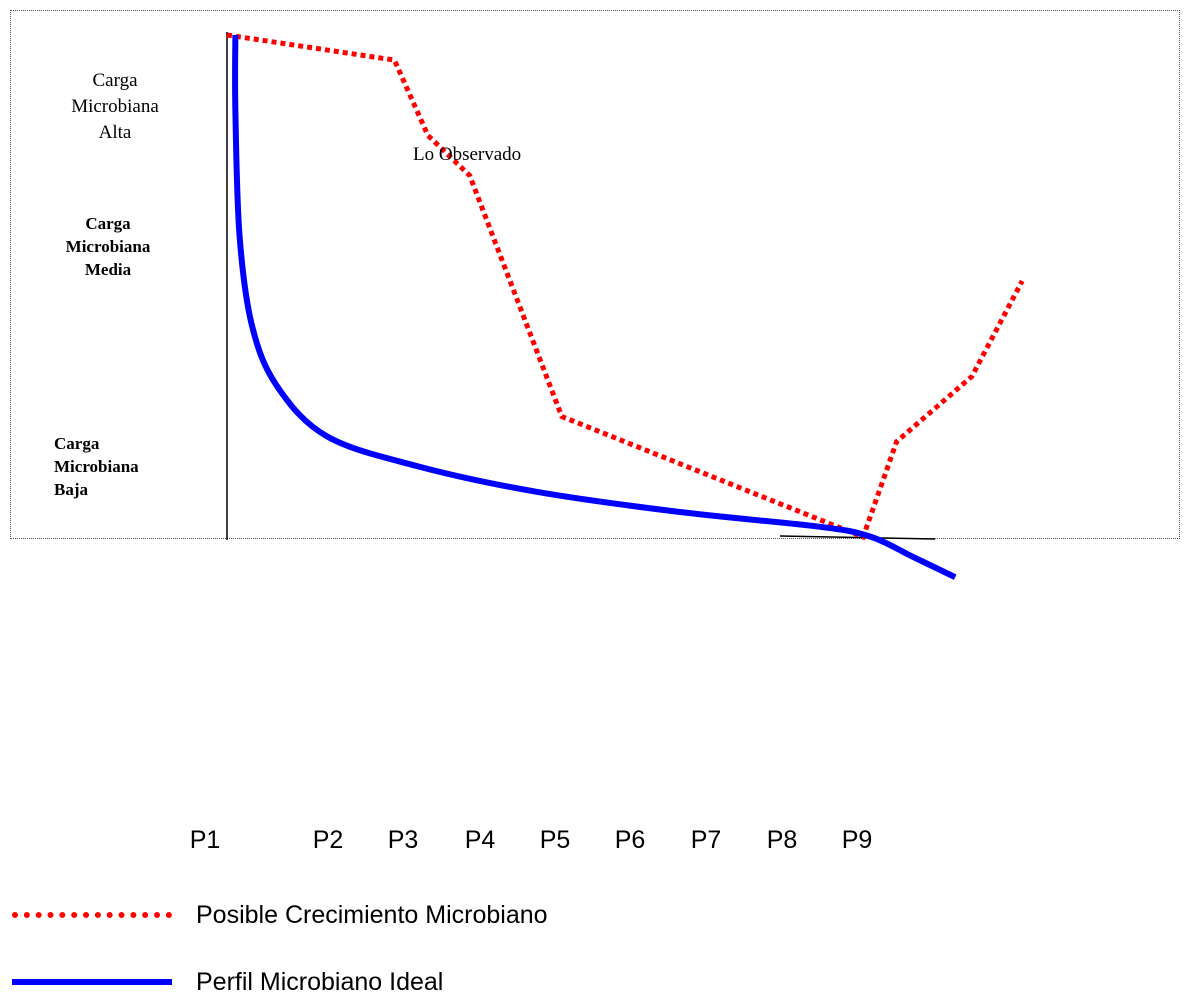 The height and width of the screenshot is (1002, 1184). I want to click on legend-label-dotted: Posible Crecimiento Microbiano, so click(372, 914).